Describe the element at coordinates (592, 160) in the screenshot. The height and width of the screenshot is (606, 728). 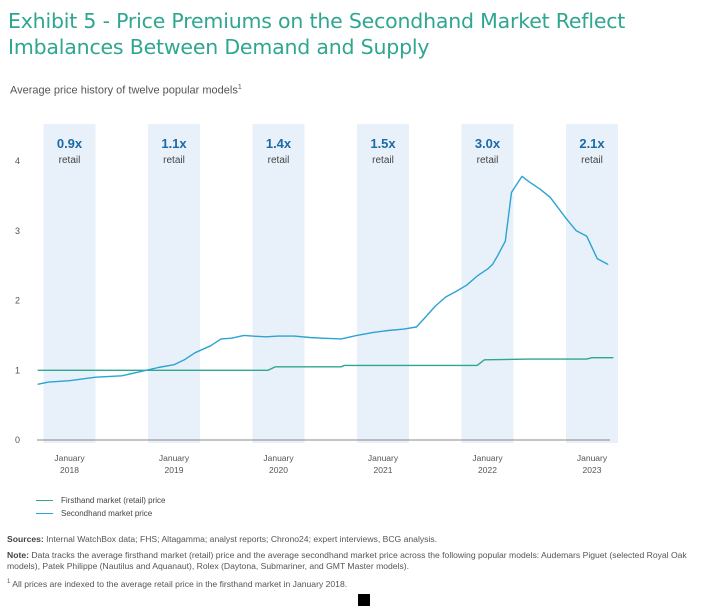
I see `premium-label-6: retail` at that location.